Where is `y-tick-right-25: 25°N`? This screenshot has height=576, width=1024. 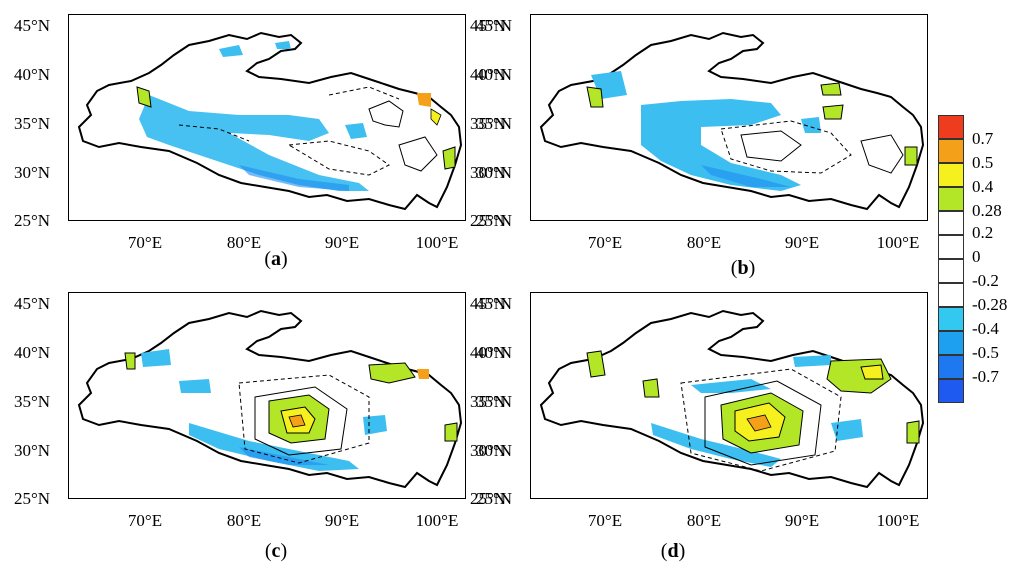
y-tick-right-25: 25°N is located at coordinates (488, 498).